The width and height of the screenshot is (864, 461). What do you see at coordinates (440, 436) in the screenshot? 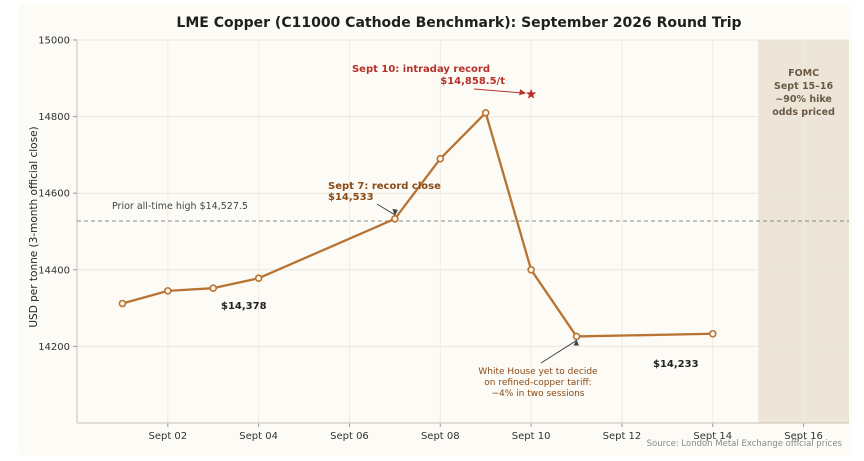
I see `x-tick-label: Sept 08` at bounding box center [440, 436].